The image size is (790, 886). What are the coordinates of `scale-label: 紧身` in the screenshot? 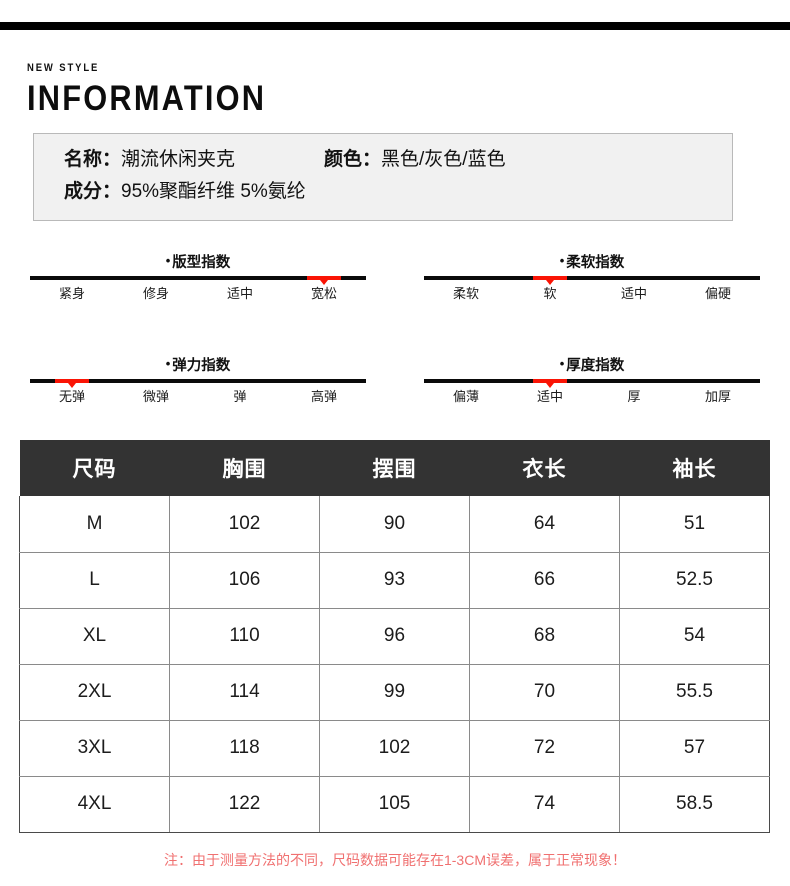 It's located at (71, 293).